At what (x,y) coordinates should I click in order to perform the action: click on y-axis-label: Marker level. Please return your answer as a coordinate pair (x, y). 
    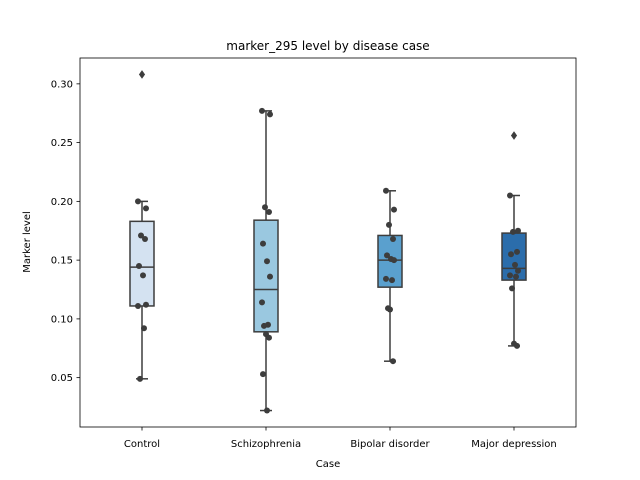
    Looking at the image, I should click on (27, 242).